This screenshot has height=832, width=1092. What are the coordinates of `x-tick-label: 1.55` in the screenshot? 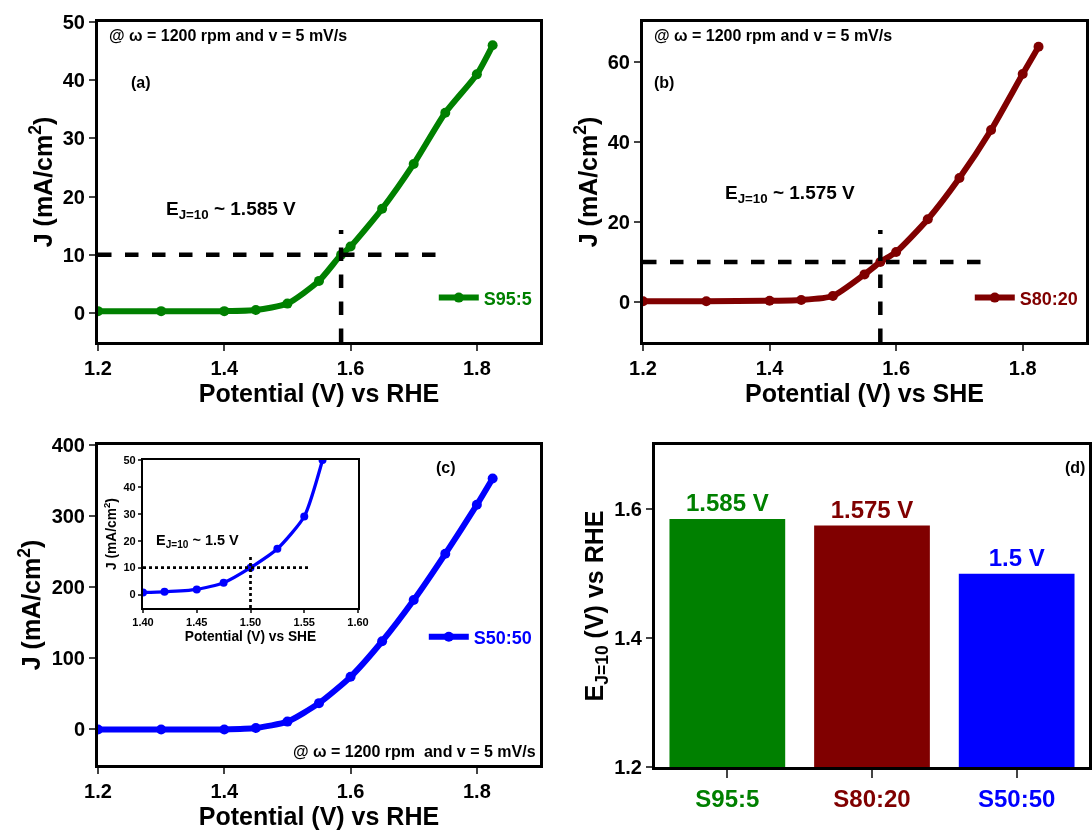 It's located at (304, 622).